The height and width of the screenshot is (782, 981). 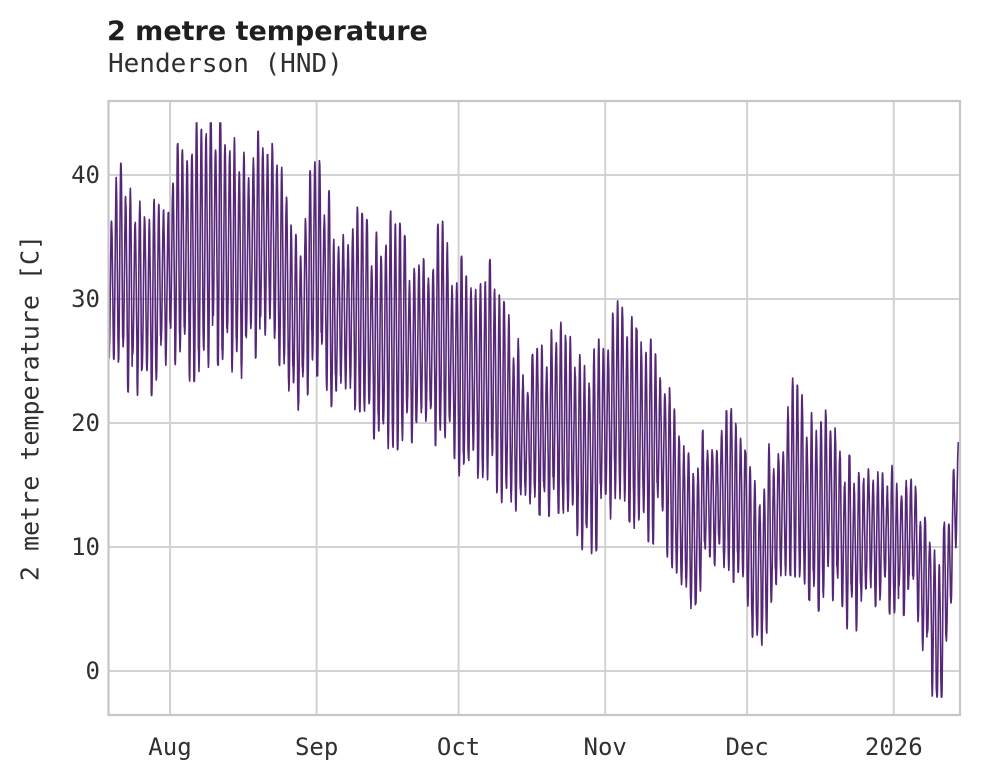 What do you see at coordinates (316, 747) in the screenshot?
I see `x-tick-label: Sep` at bounding box center [316, 747].